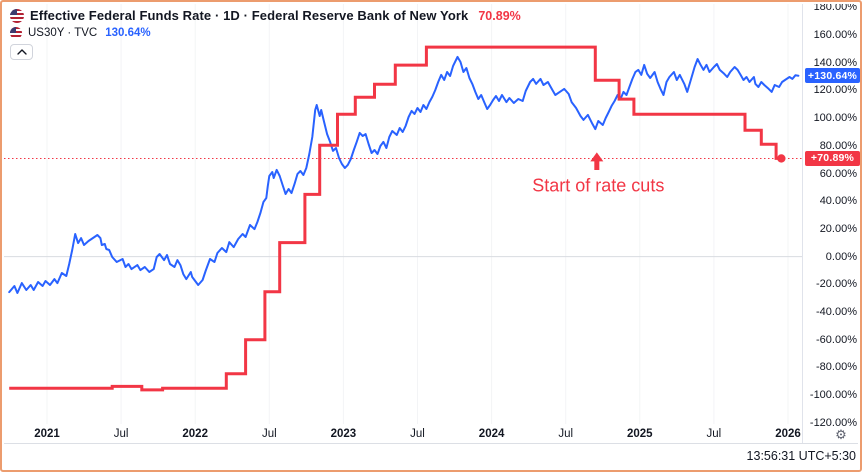 The height and width of the screenshot is (472, 862). I want to click on price-axis-label: -100.00%, so click(833, 395).